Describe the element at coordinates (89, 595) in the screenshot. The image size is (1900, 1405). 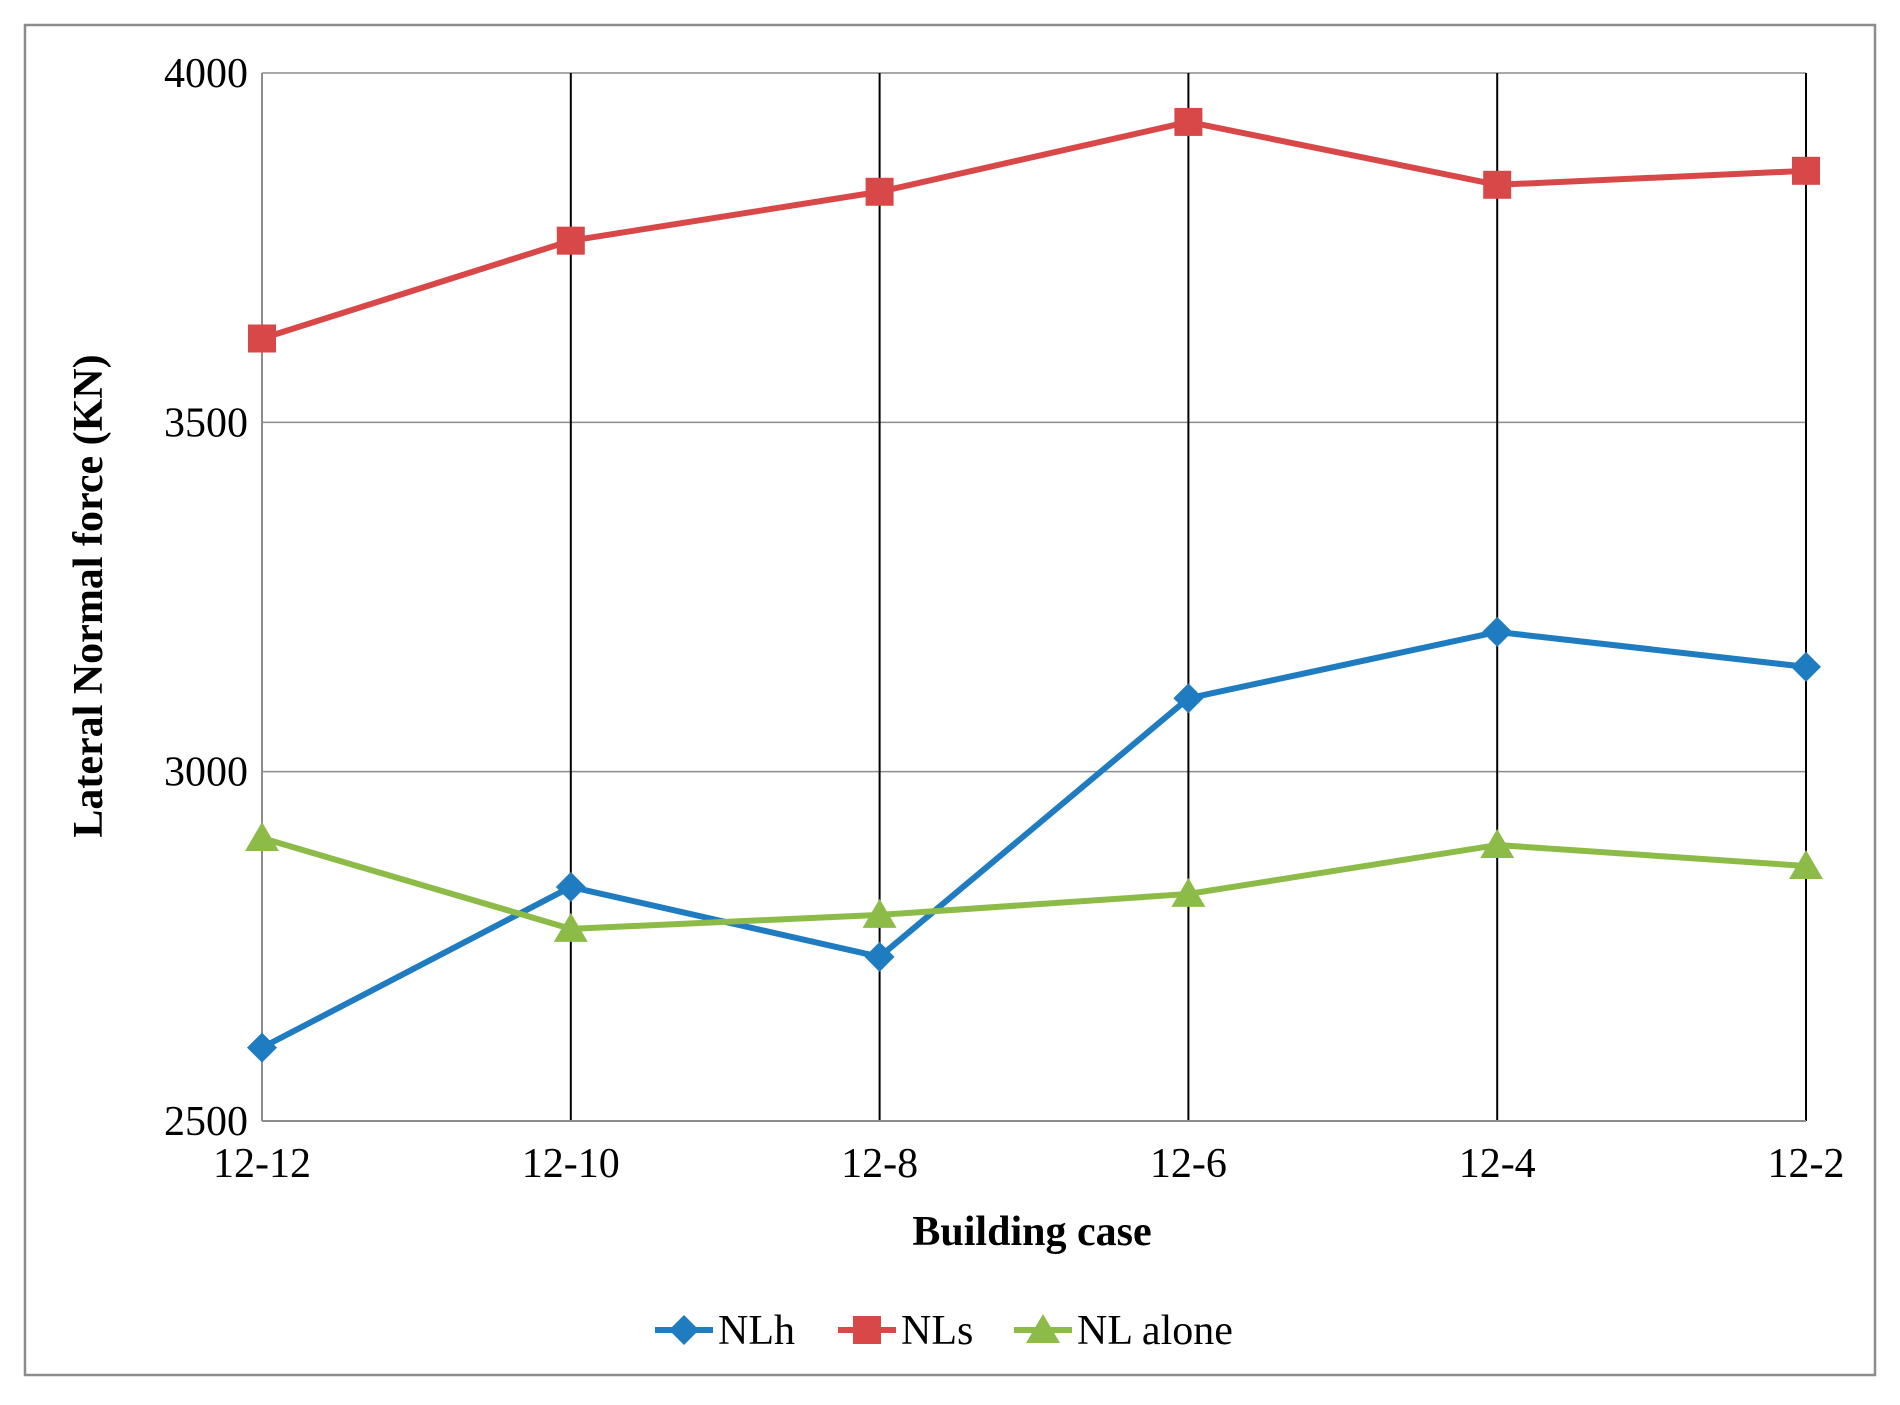
I see `y-axis-title: Lateral Normal force (KN)` at that location.